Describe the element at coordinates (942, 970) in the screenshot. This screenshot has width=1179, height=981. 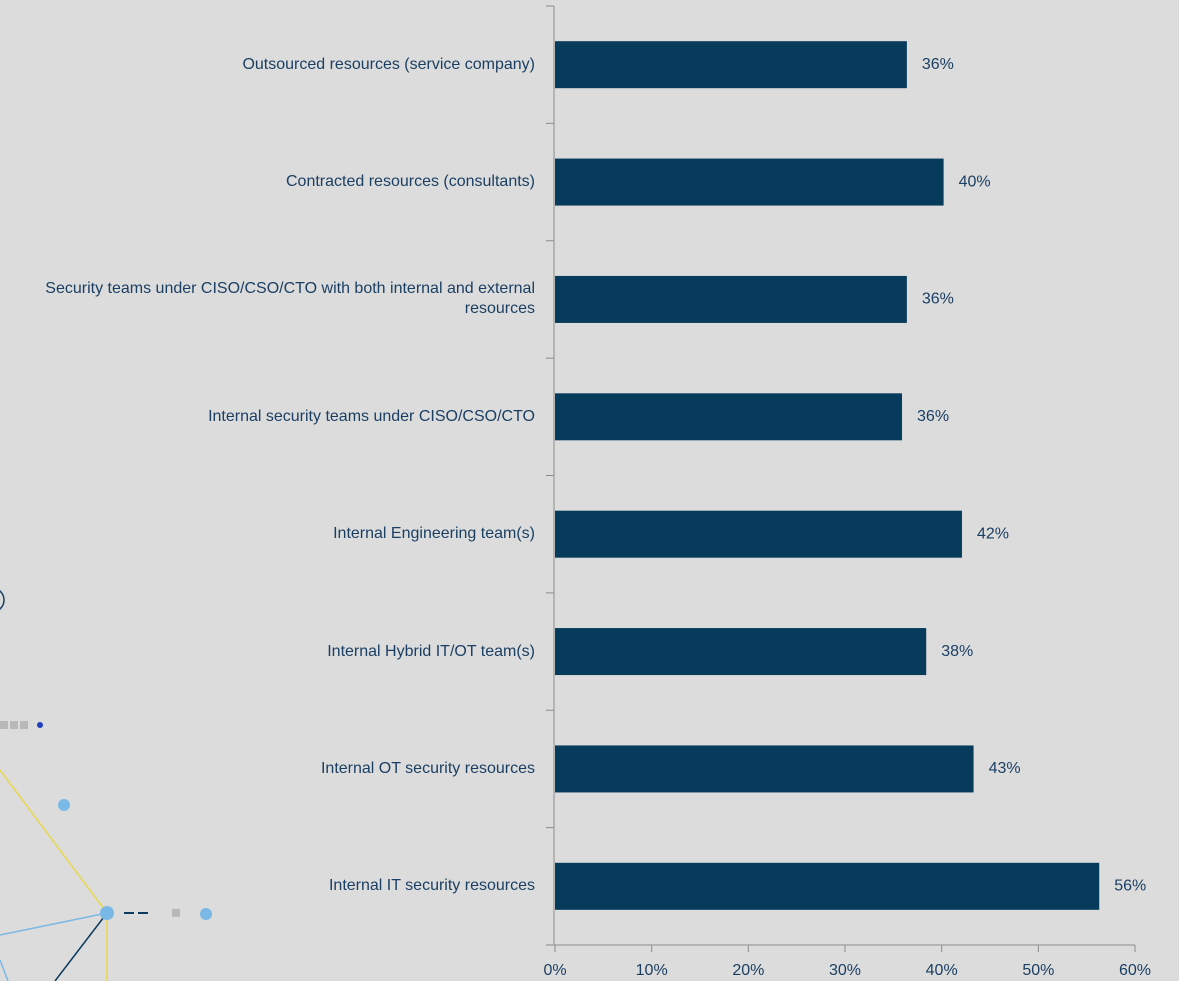
I see `x-tick-label: 40%` at that location.